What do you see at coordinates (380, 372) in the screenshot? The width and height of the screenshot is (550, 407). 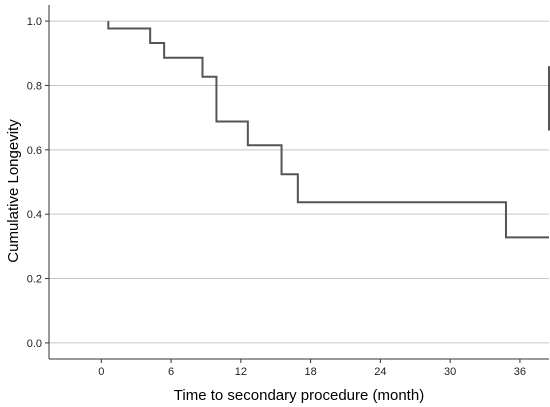 I see `x-tick-label-4: 24` at bounding box center [380, 372].